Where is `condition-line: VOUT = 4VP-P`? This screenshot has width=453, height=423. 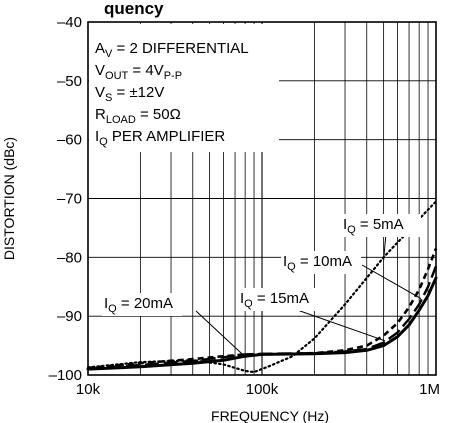 condition-line: VOUT = 4VP-P is located at coordinates (138, 72).